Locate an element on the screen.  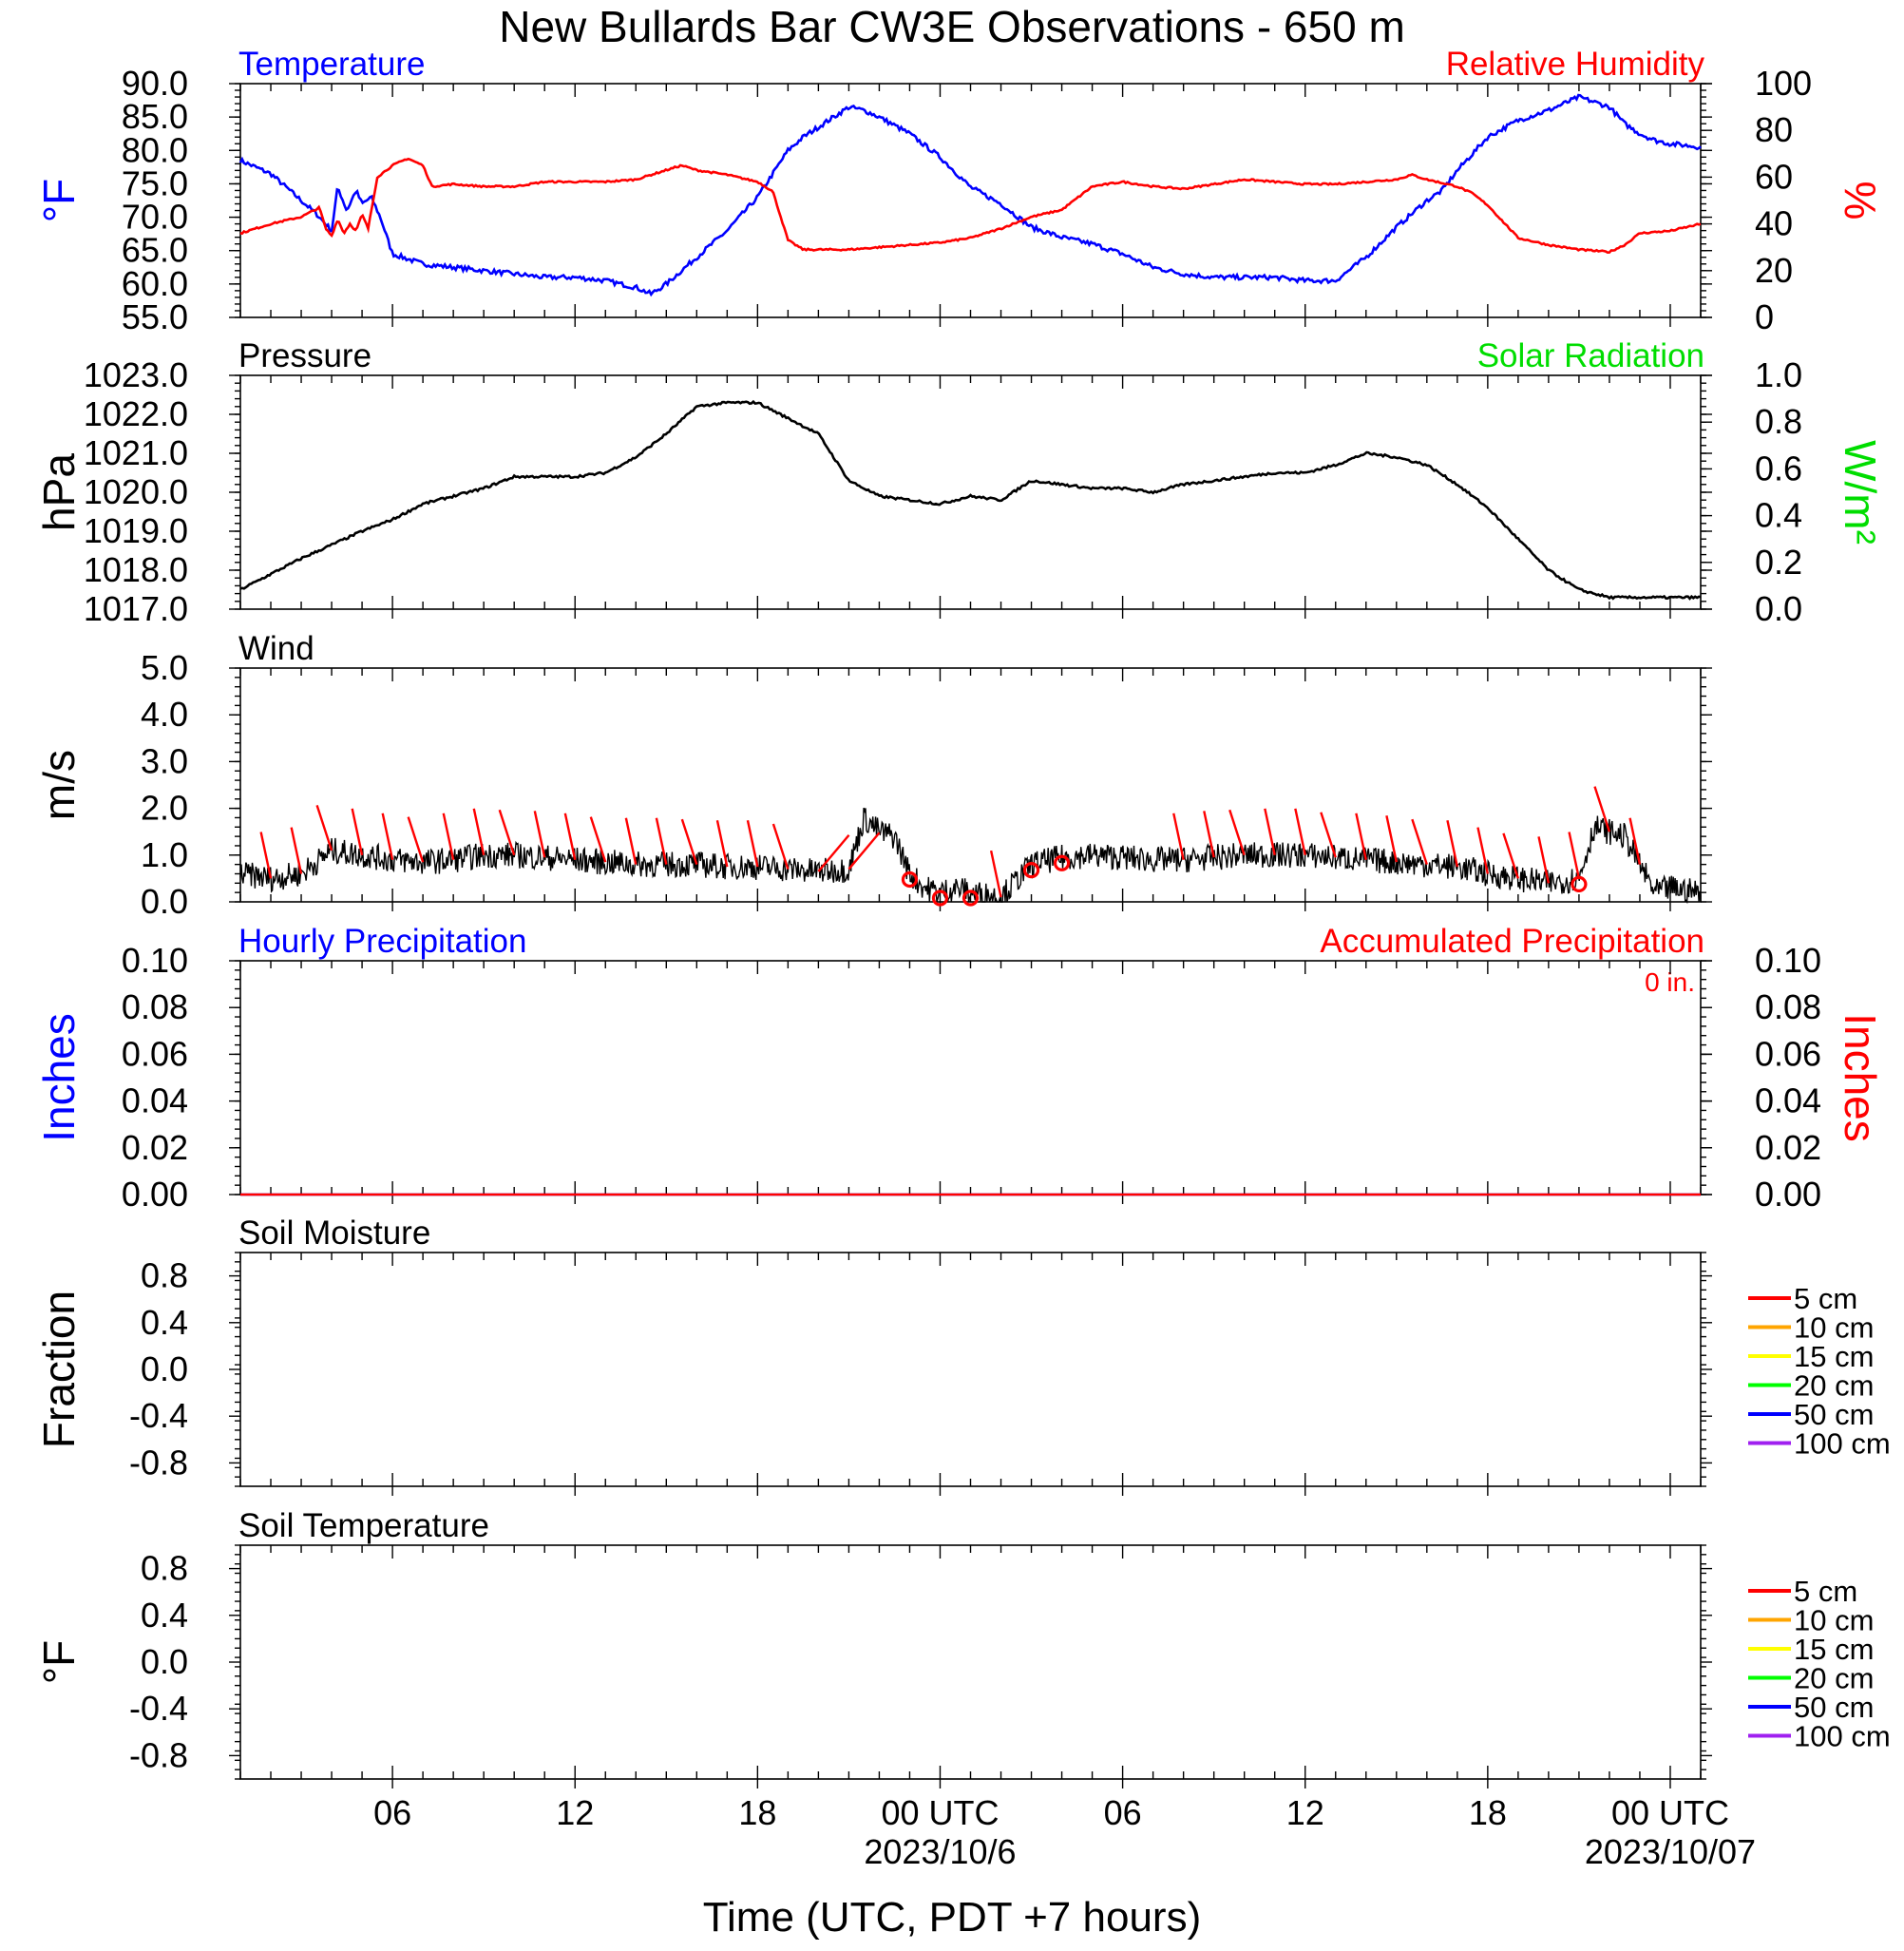
y-tick-label: 1020.0 is located at coordinates (136, 492).